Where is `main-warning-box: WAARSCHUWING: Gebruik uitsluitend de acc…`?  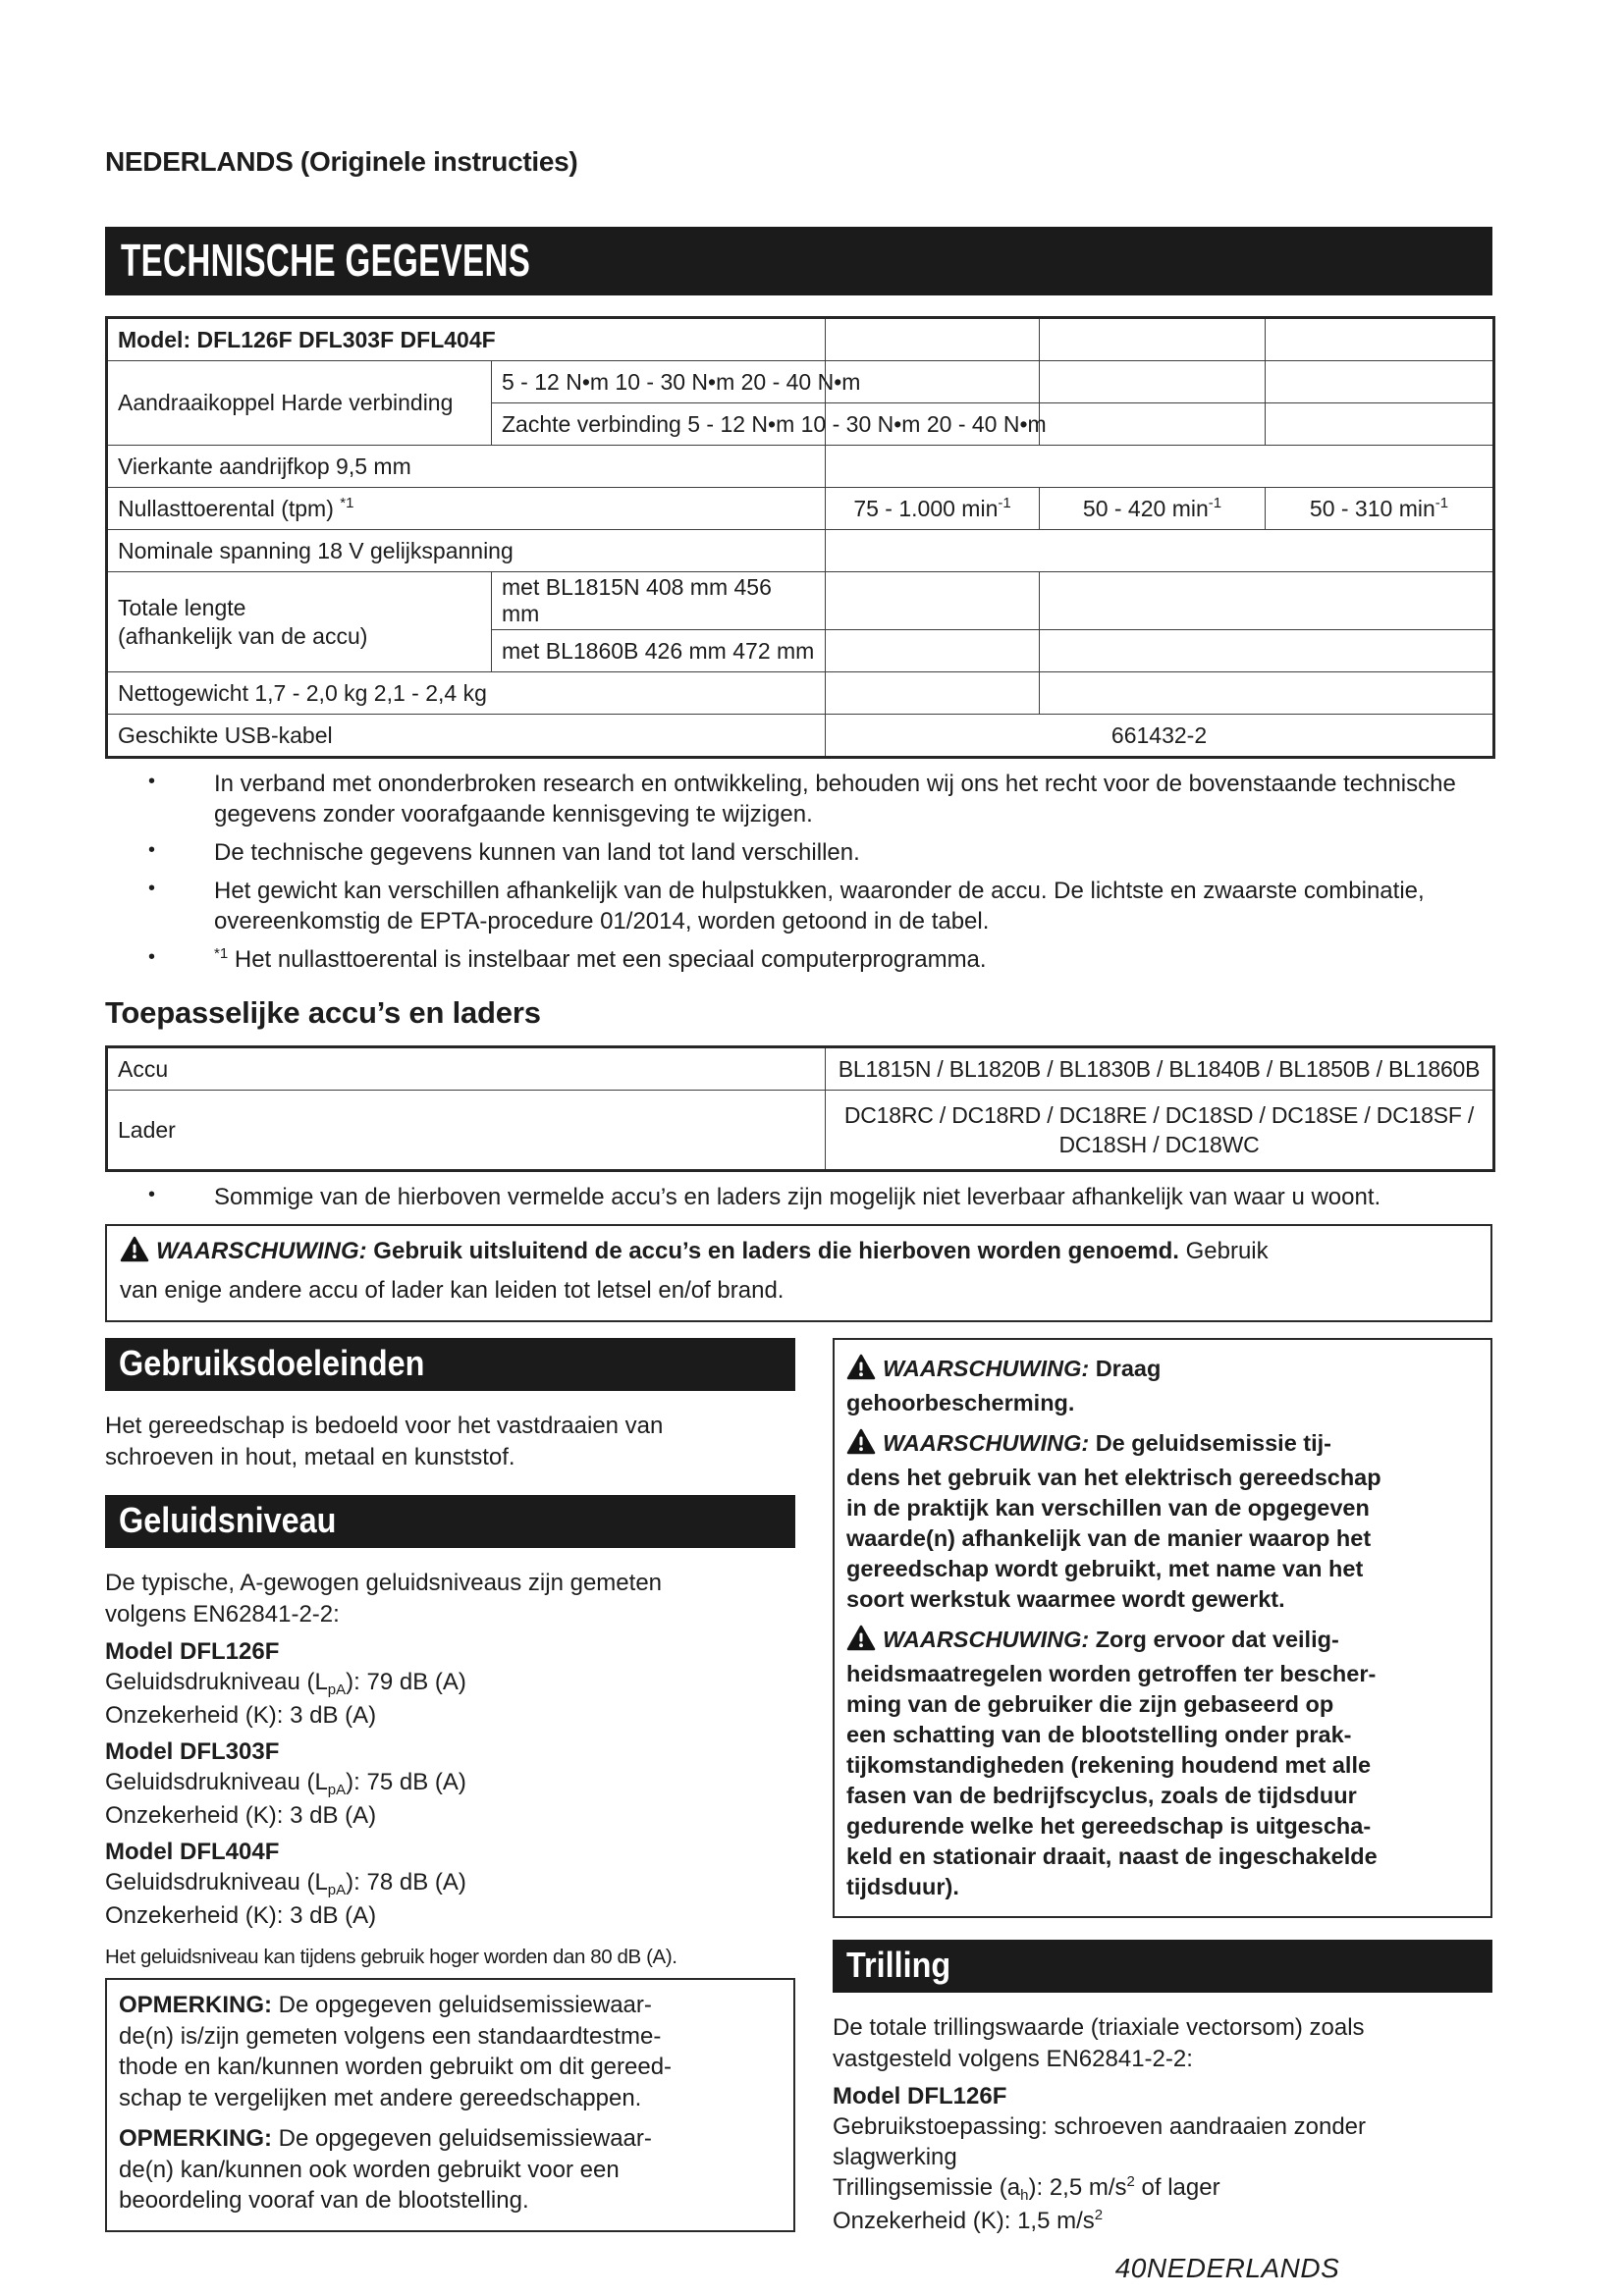
main-warning-box: WAARSCHUWING: Gebruik uitsluitend de acc… is located at coordinates (798, 1273).